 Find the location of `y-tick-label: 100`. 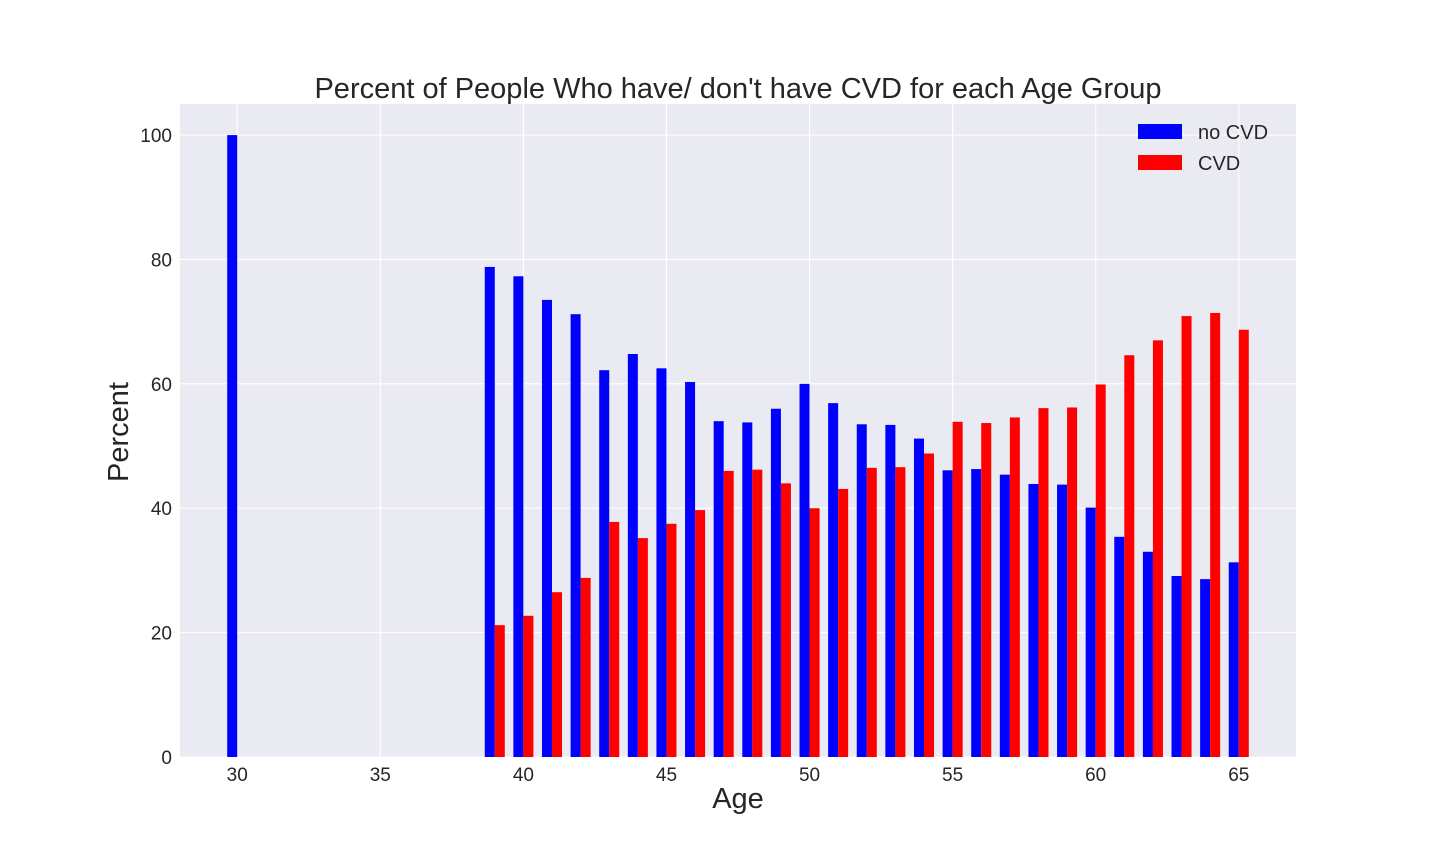

y-tick-label: 100 is located at coordinates (156, 136).